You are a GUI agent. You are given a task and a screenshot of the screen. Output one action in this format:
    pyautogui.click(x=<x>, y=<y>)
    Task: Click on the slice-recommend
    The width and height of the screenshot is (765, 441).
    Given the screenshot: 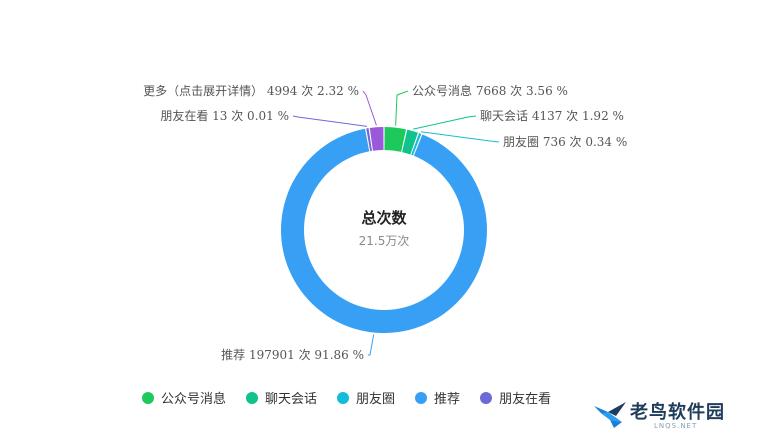 What is the action you would take?
    pyautogui.click(x=384, y=231)
    